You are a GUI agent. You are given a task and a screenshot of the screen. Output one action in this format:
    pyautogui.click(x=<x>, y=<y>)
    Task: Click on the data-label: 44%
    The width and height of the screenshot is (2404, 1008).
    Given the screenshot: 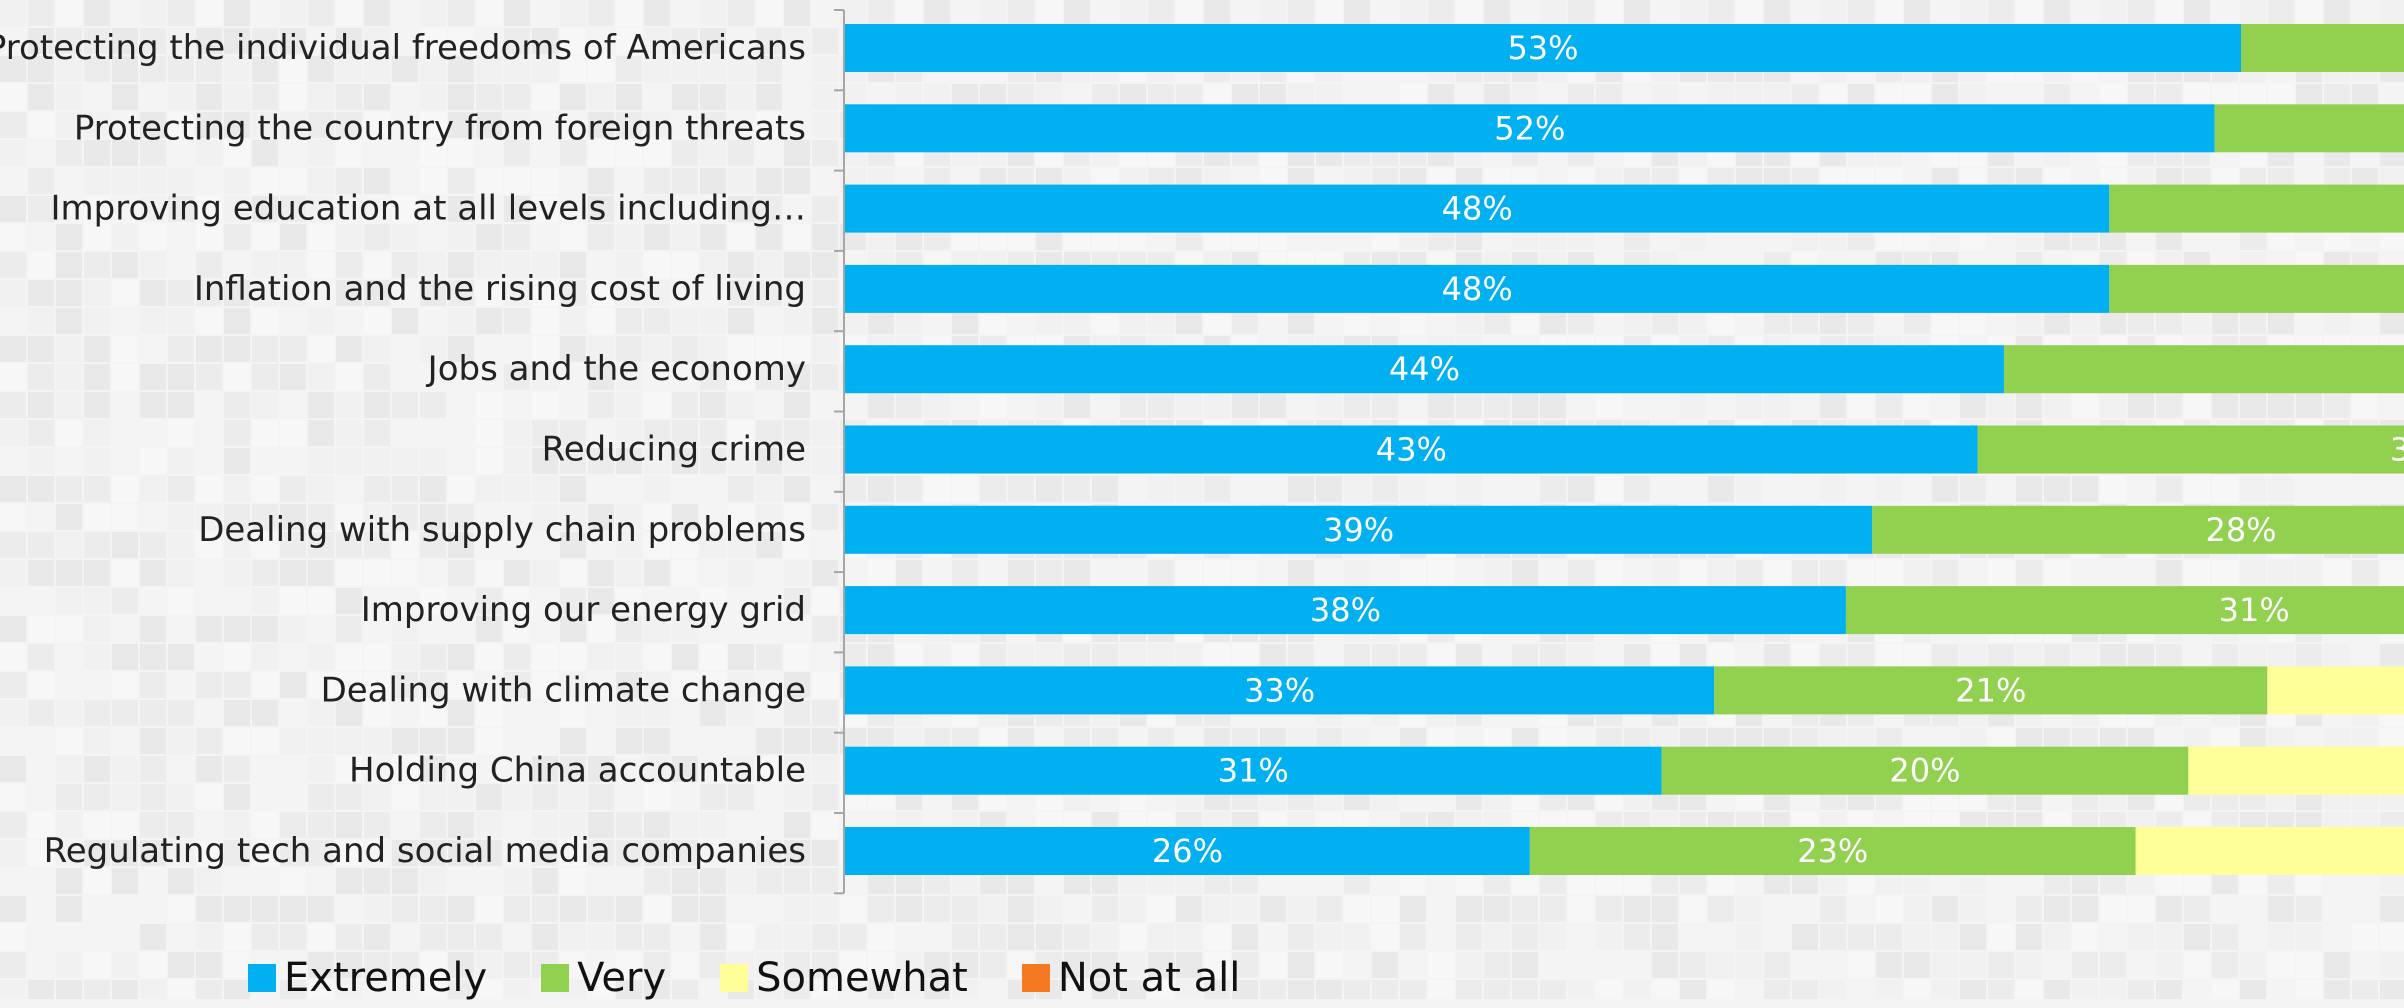 What is the action you would take?
    pyautogui.click(x=1424, y=369)
    